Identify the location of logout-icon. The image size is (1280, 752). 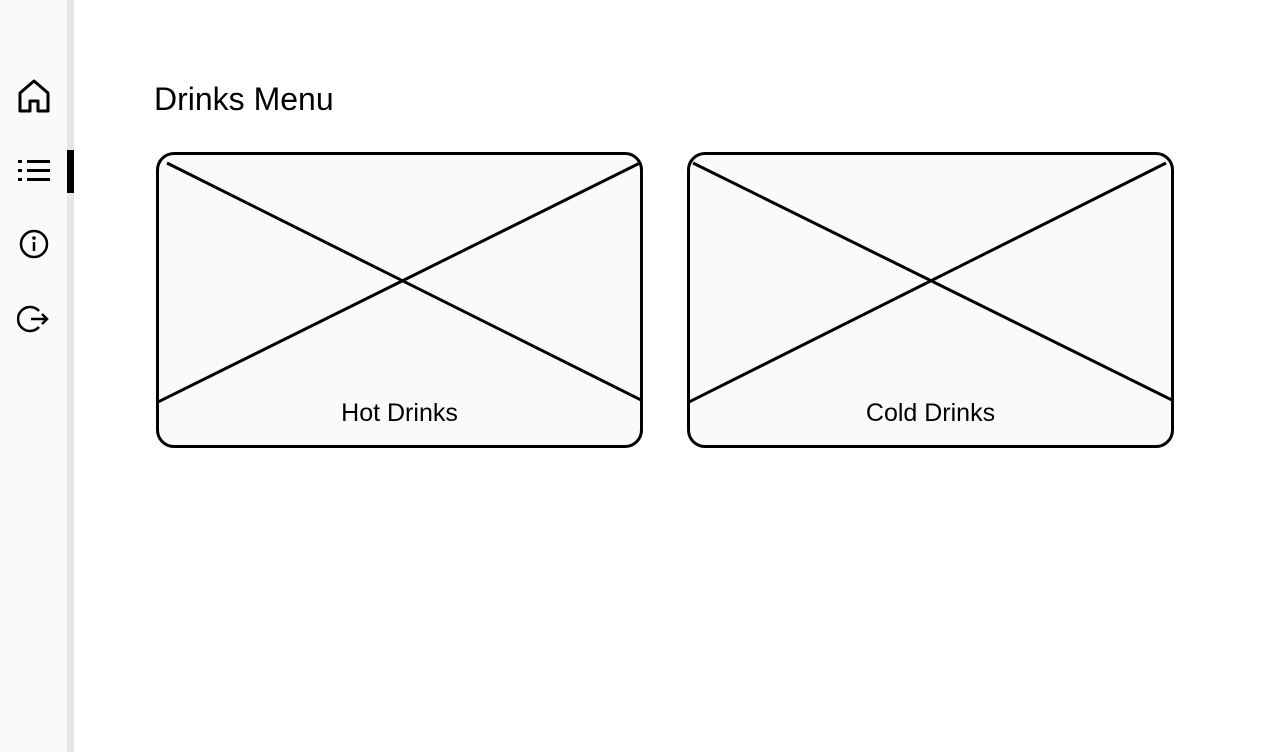
(32, 319).